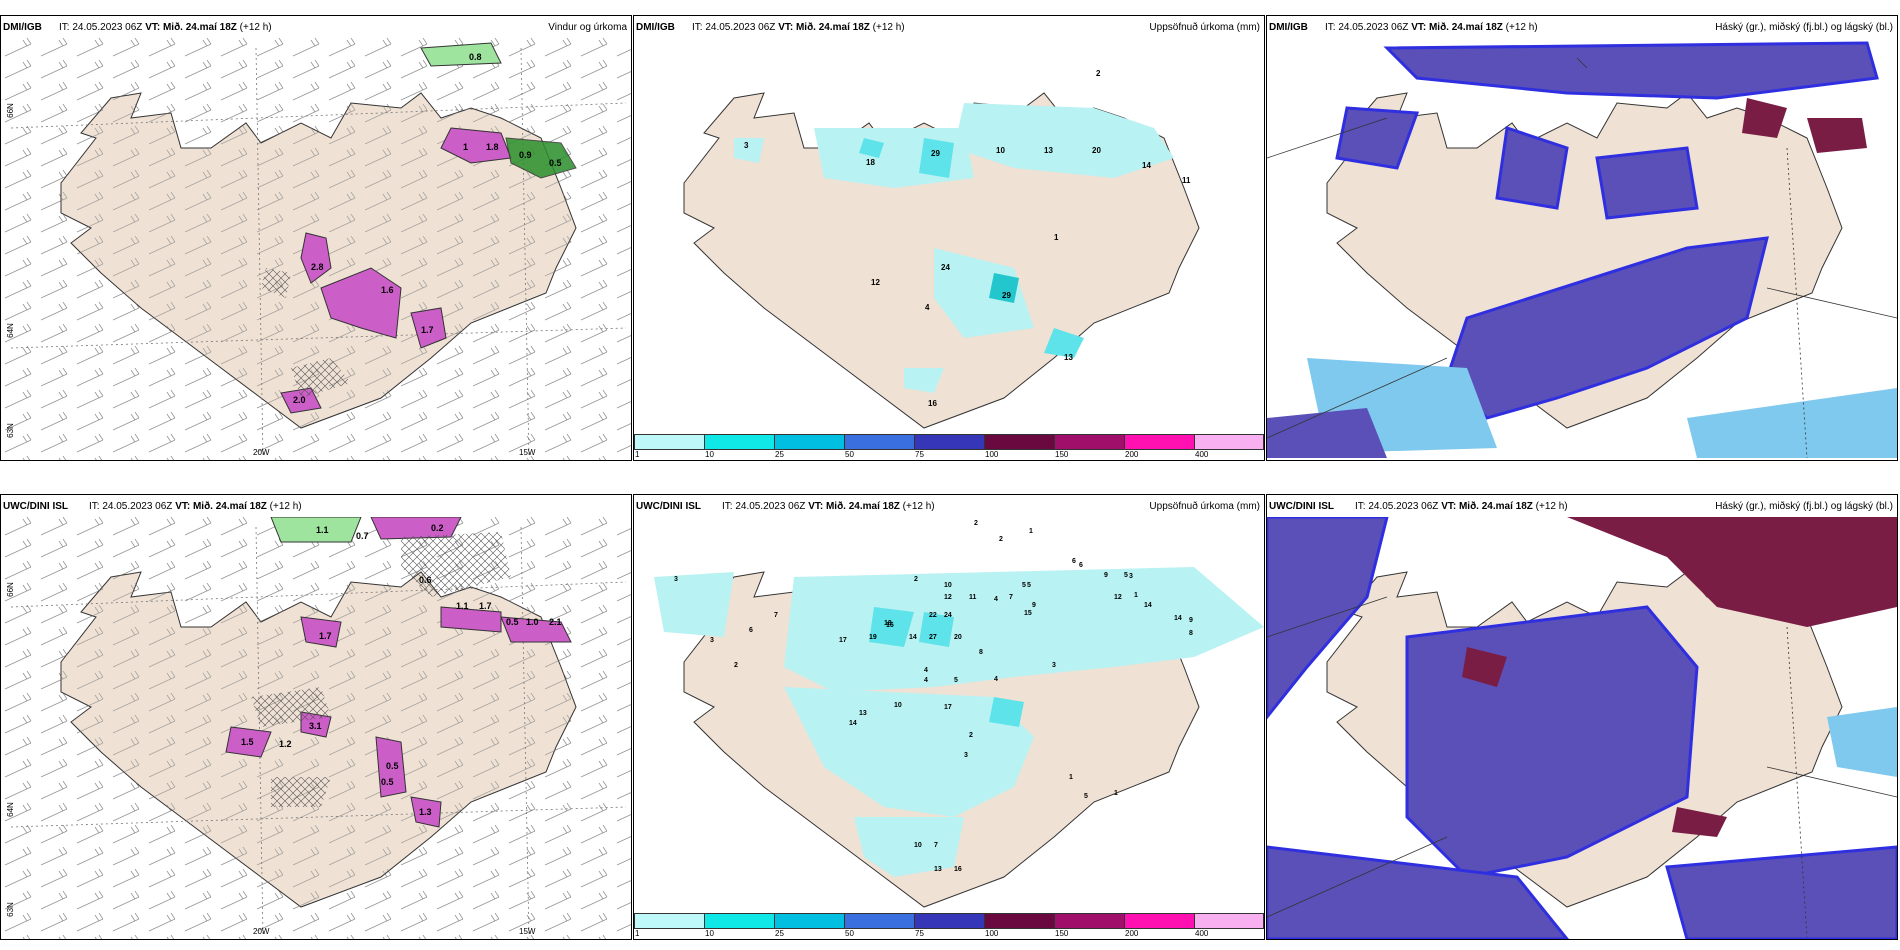  Describe the element at coordinates (1096, 150) in the screenshot. I see `value-label: 20` at that location.